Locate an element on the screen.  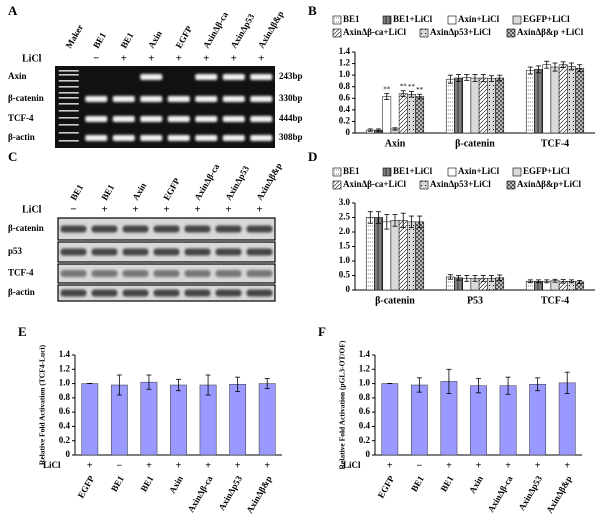
y-tick-label: 1.0 is located at coordinates (365, 383).